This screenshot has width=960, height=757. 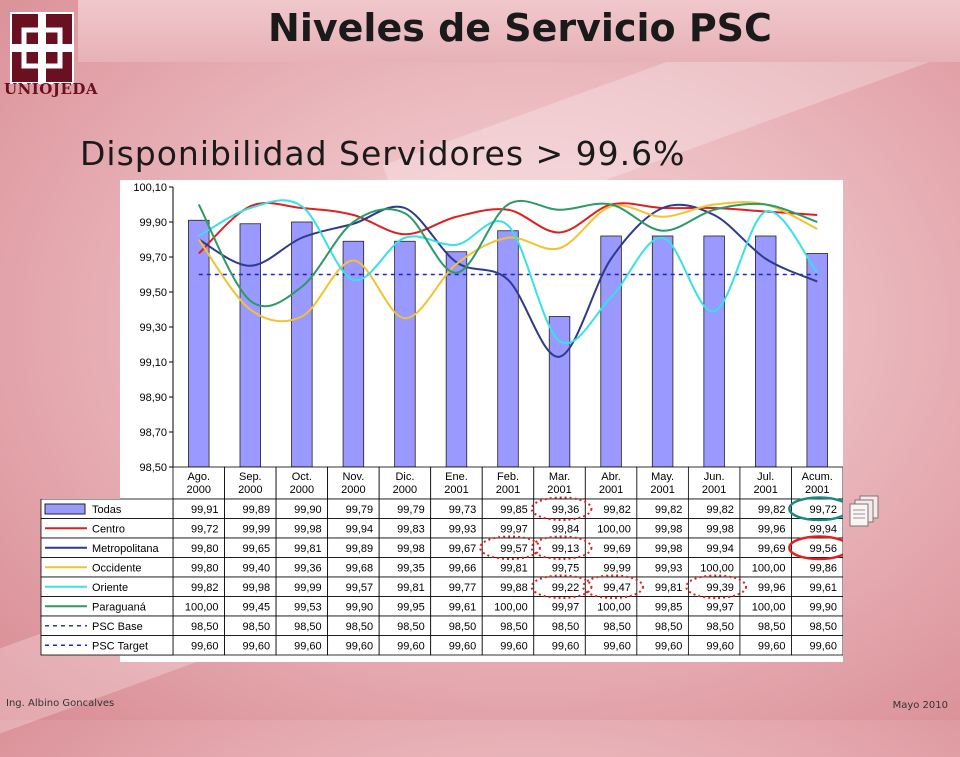 I want to click on category-year-label: 2000, so click(x=405, y=490).